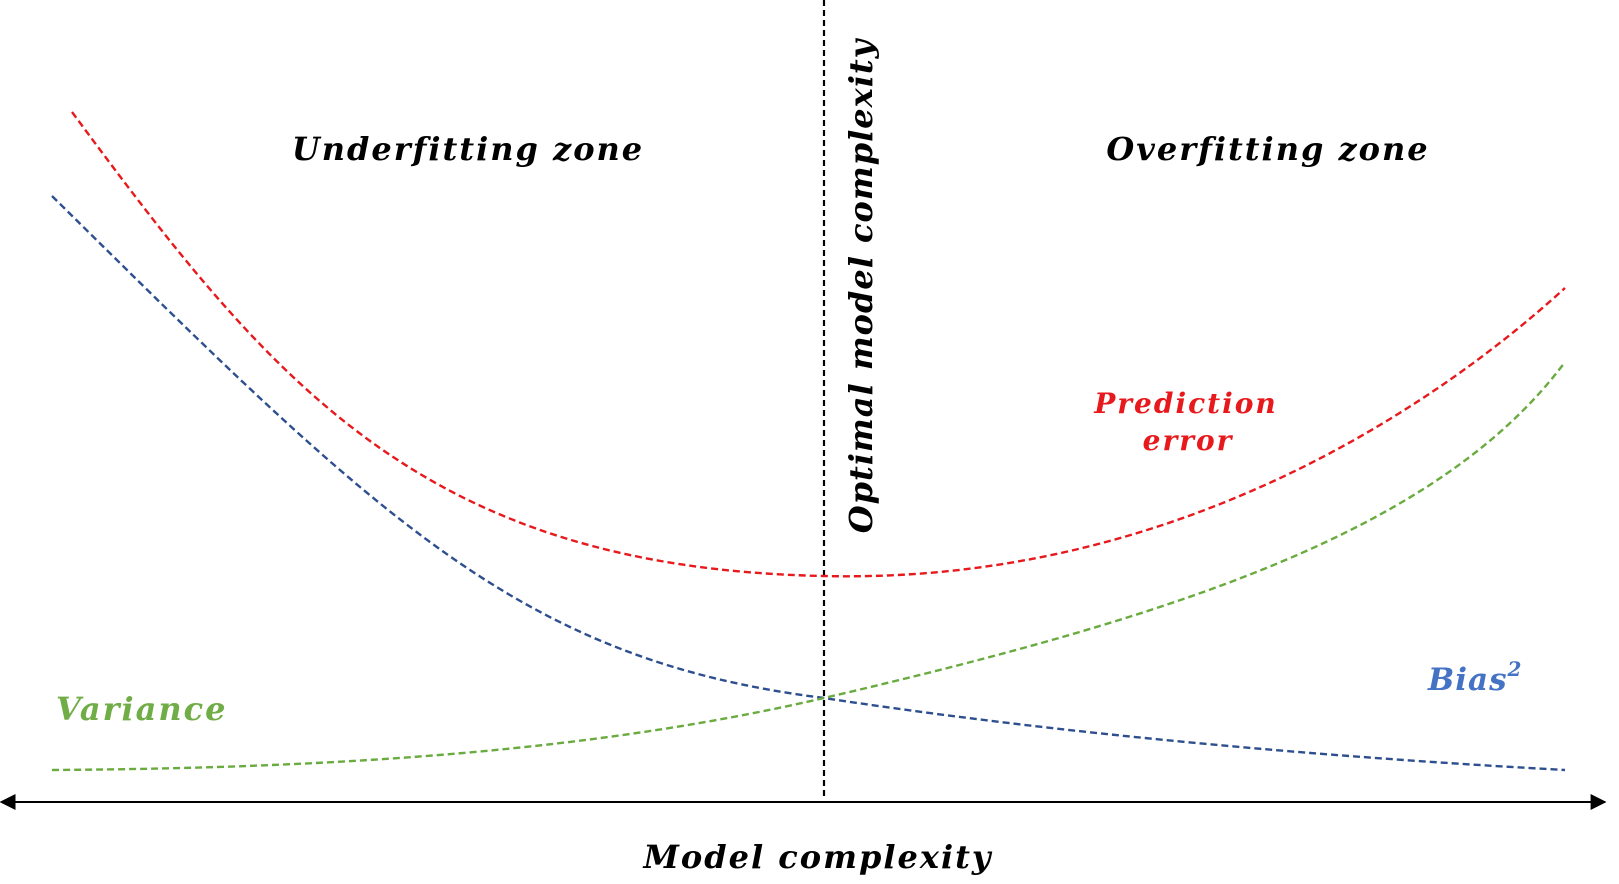  What do you see at coordinates (141, 709) in the screenshot?
I see `variance-label: Variance` at bounding box center [141, 709].